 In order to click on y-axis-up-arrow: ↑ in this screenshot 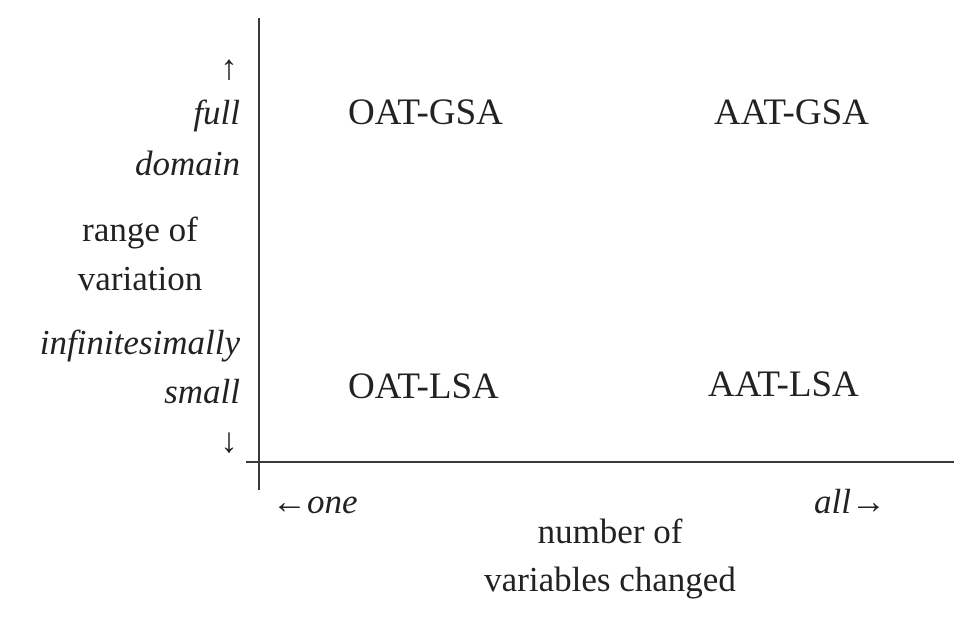, I will do `click(229, 67)`.